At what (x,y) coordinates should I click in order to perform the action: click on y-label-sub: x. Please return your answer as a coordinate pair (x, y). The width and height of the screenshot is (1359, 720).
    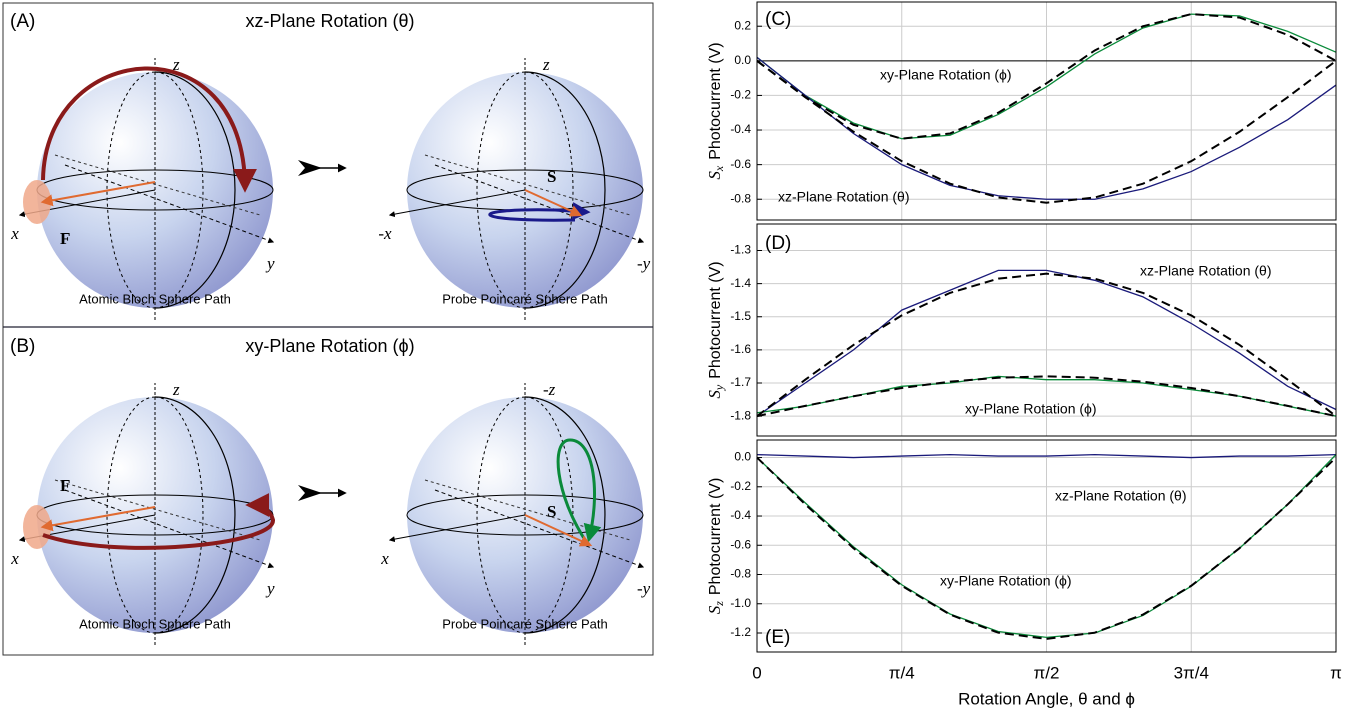
    Looking at the image, I should click on (719, 168).